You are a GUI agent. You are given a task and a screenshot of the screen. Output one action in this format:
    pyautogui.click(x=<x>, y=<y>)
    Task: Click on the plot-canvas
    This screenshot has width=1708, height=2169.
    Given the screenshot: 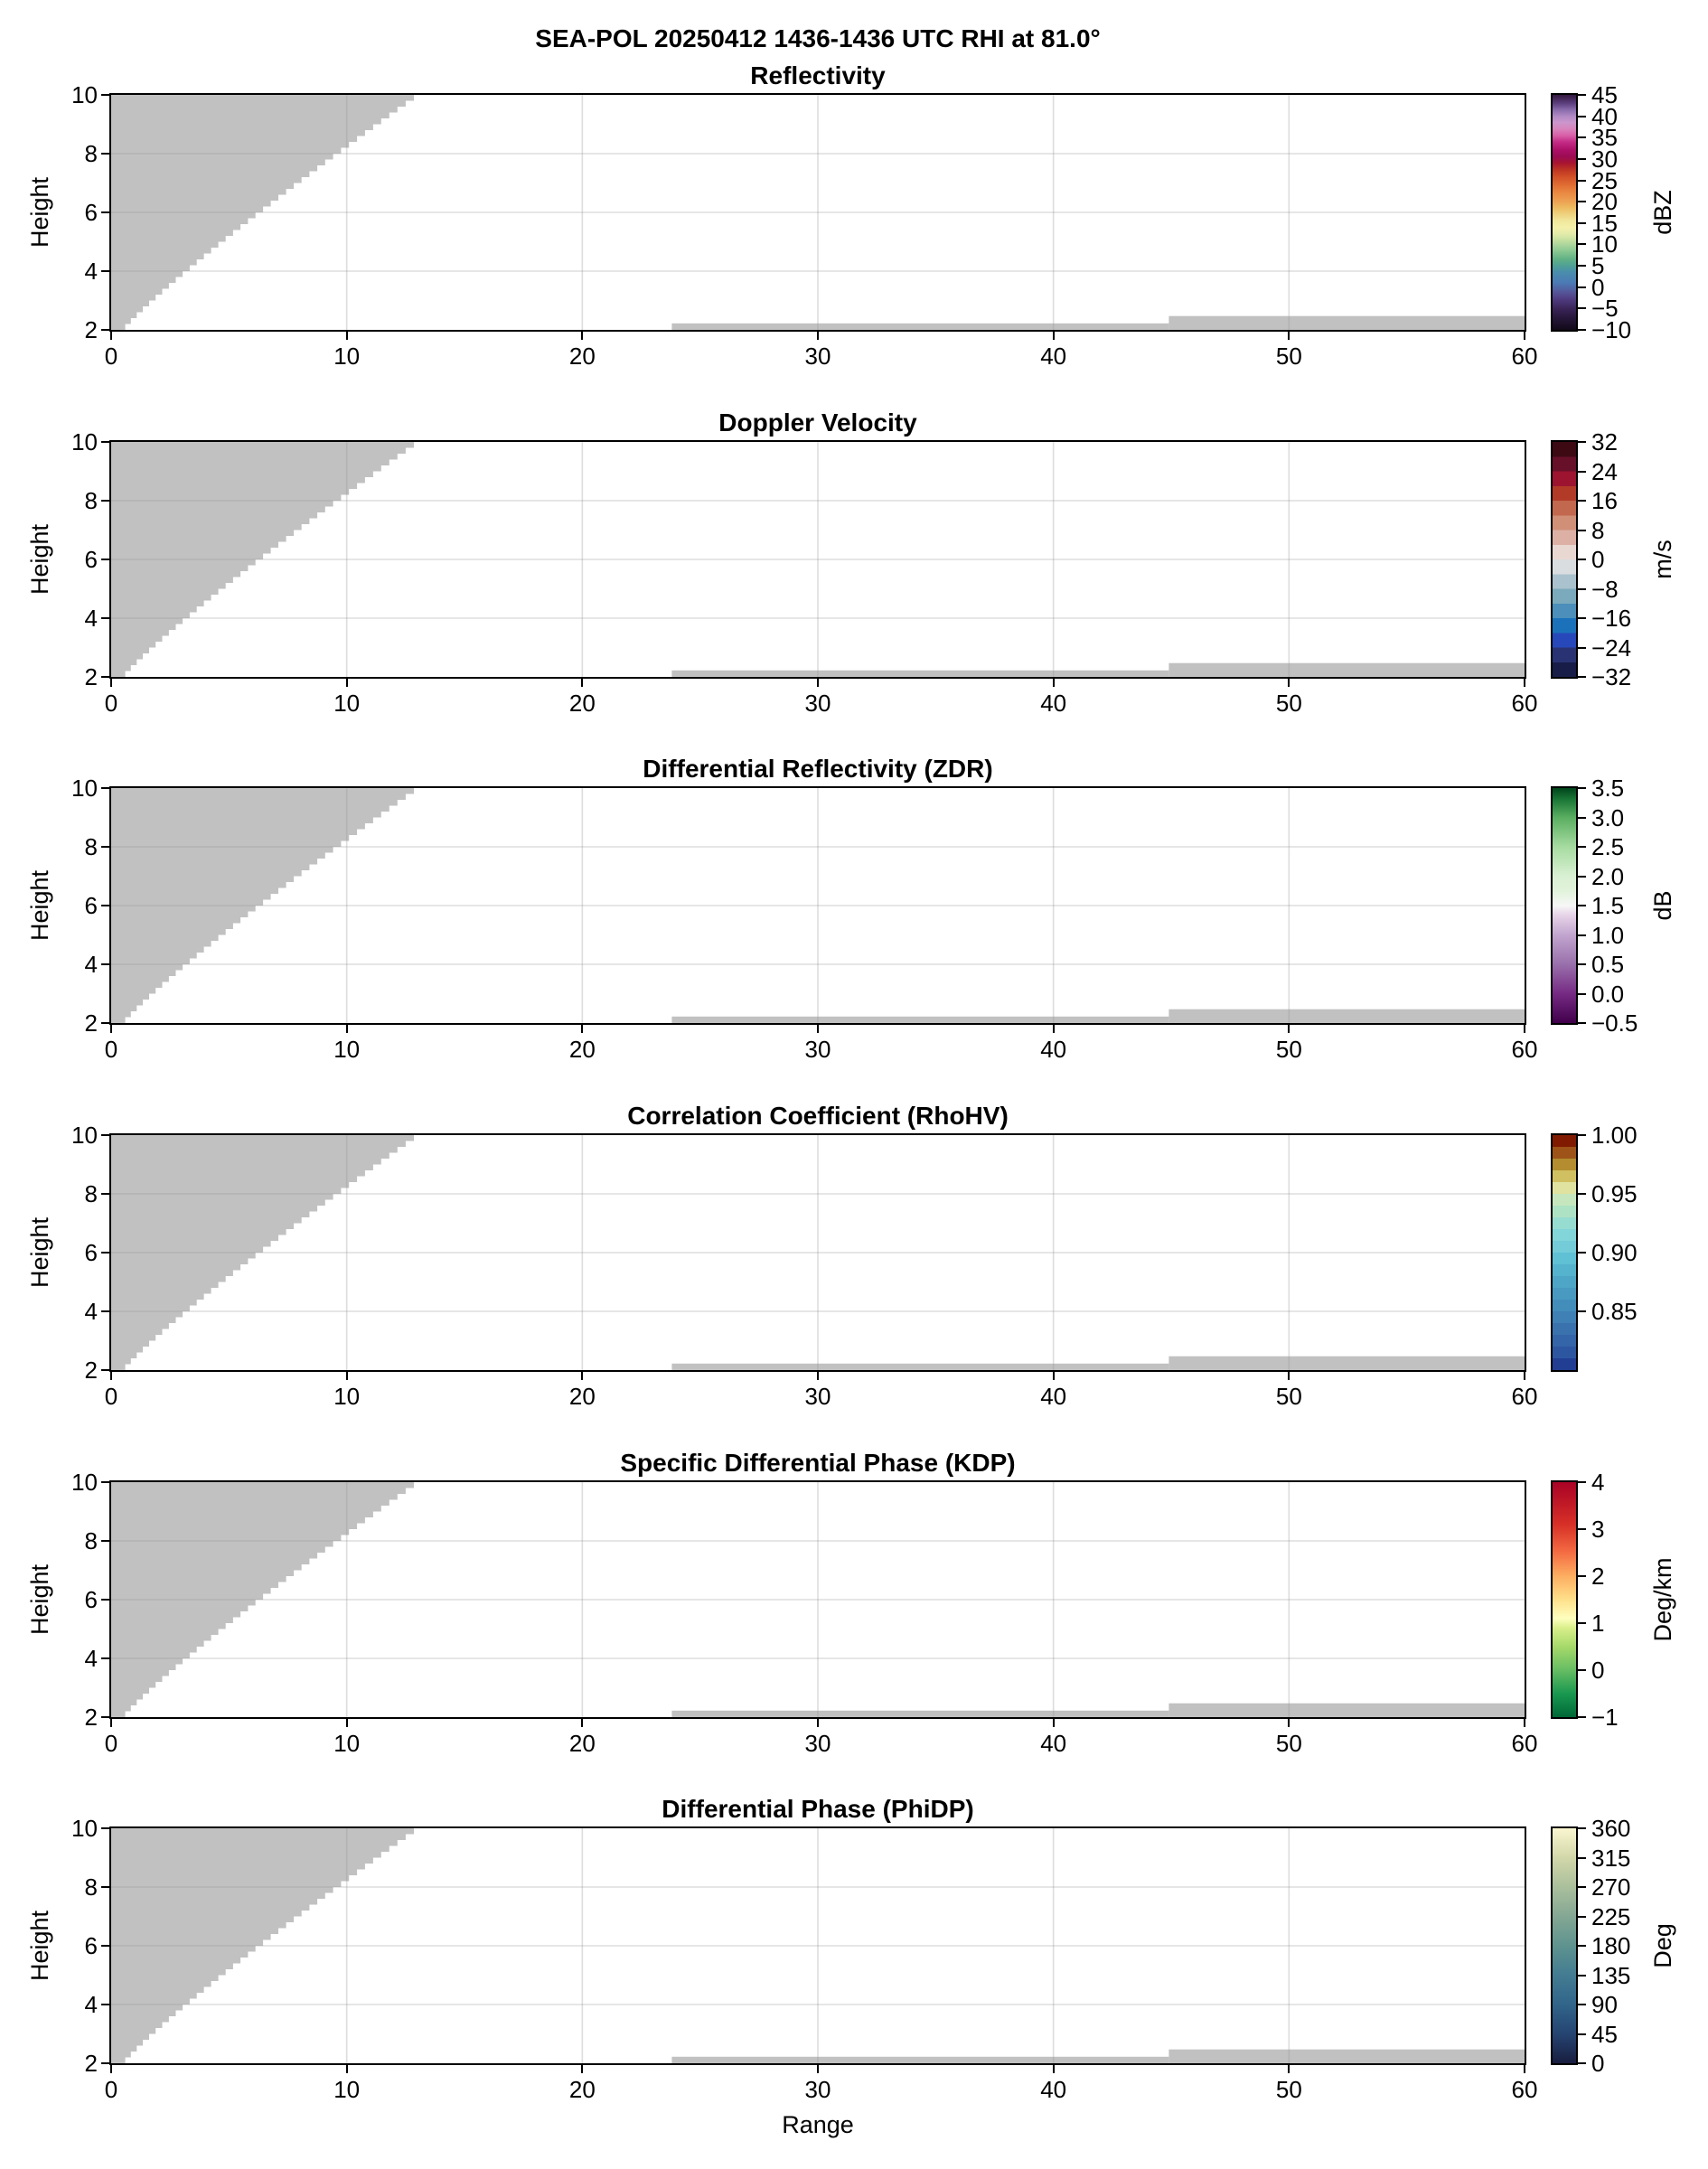 What is the action you would take?
    pyautogui.click(x=818, y=1600)
    